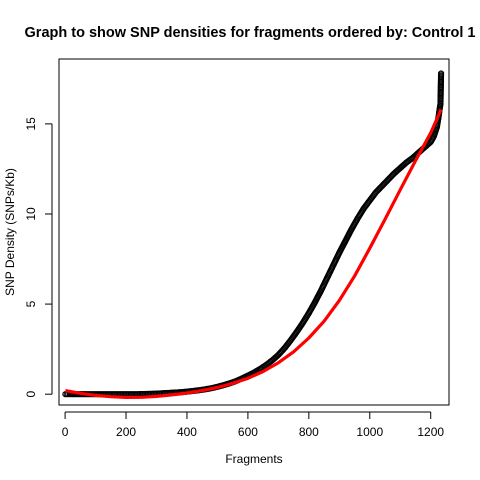  Describe the element at coordinates (369, 432) in the screenshot. I see `x-tick-label: 1000` at that location.